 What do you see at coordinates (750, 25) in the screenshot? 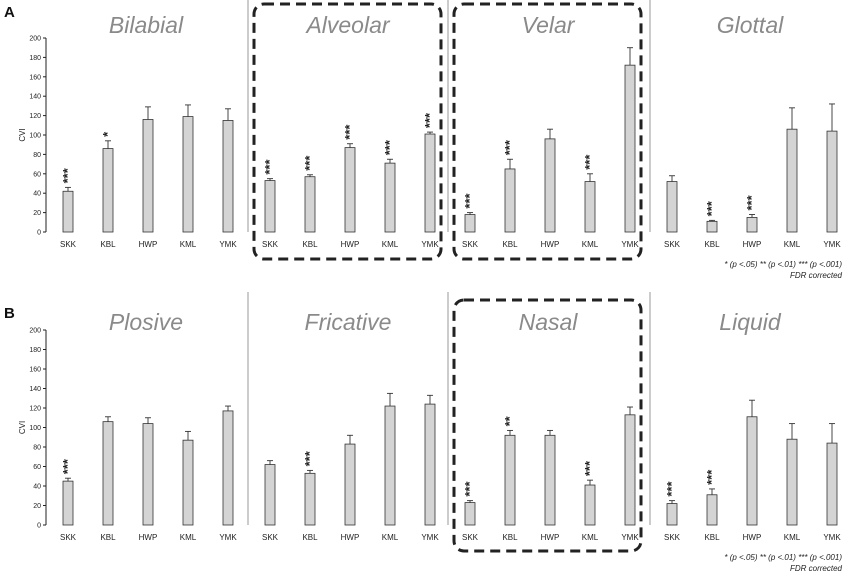
I see `group-title: Glottal` at bounding box center [750, 25].